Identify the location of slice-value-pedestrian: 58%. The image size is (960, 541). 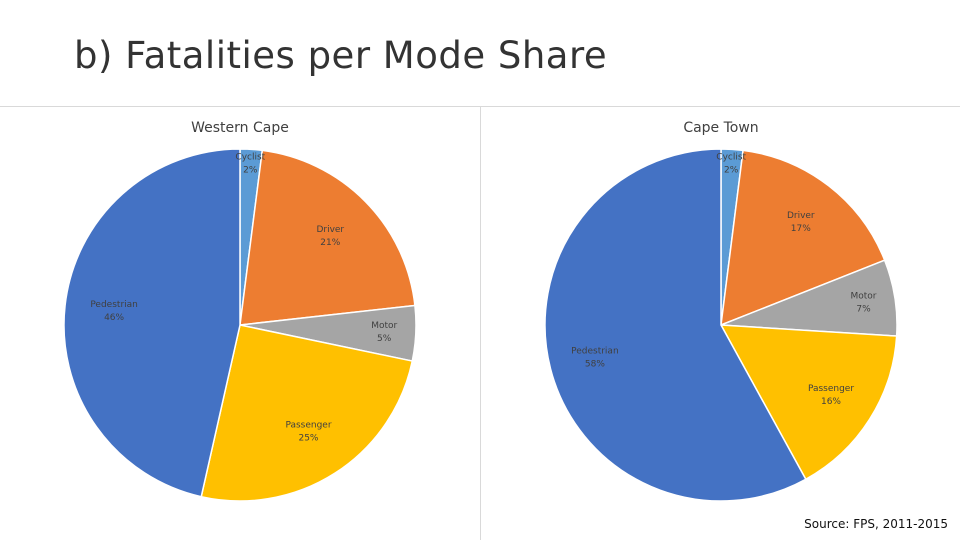
(595, 364).